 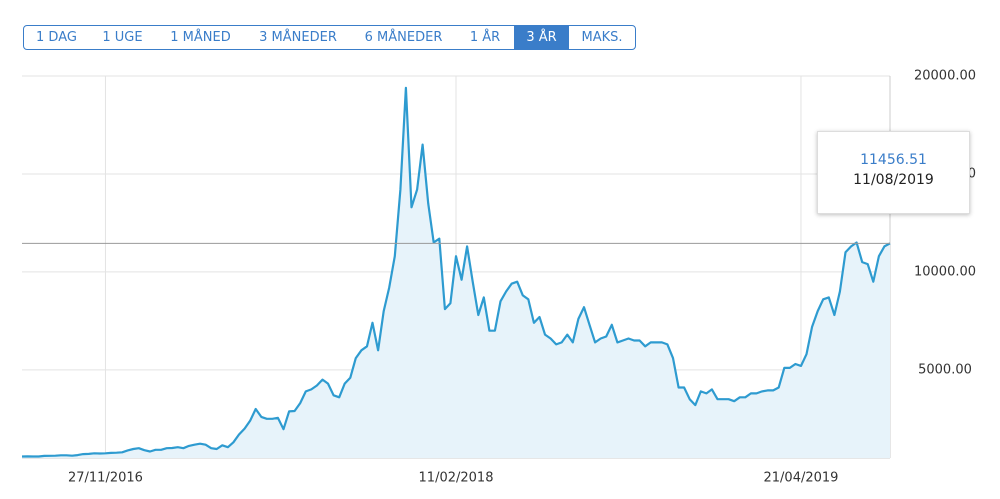 I want to click on y-tick-label: 20000.00, so click(x=945, y=76).